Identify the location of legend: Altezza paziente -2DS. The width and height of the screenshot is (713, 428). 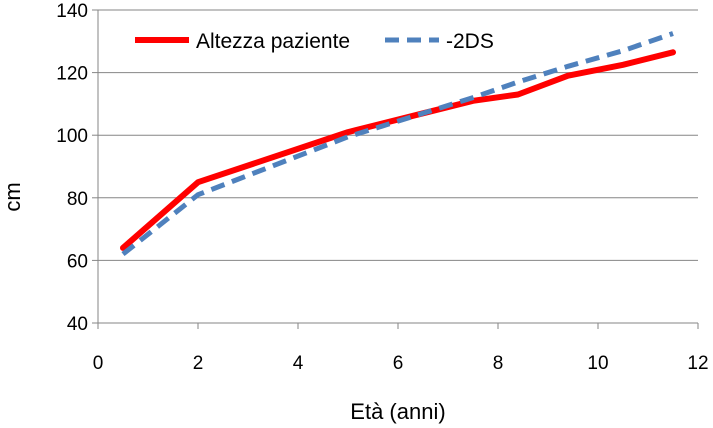
(314, 41).